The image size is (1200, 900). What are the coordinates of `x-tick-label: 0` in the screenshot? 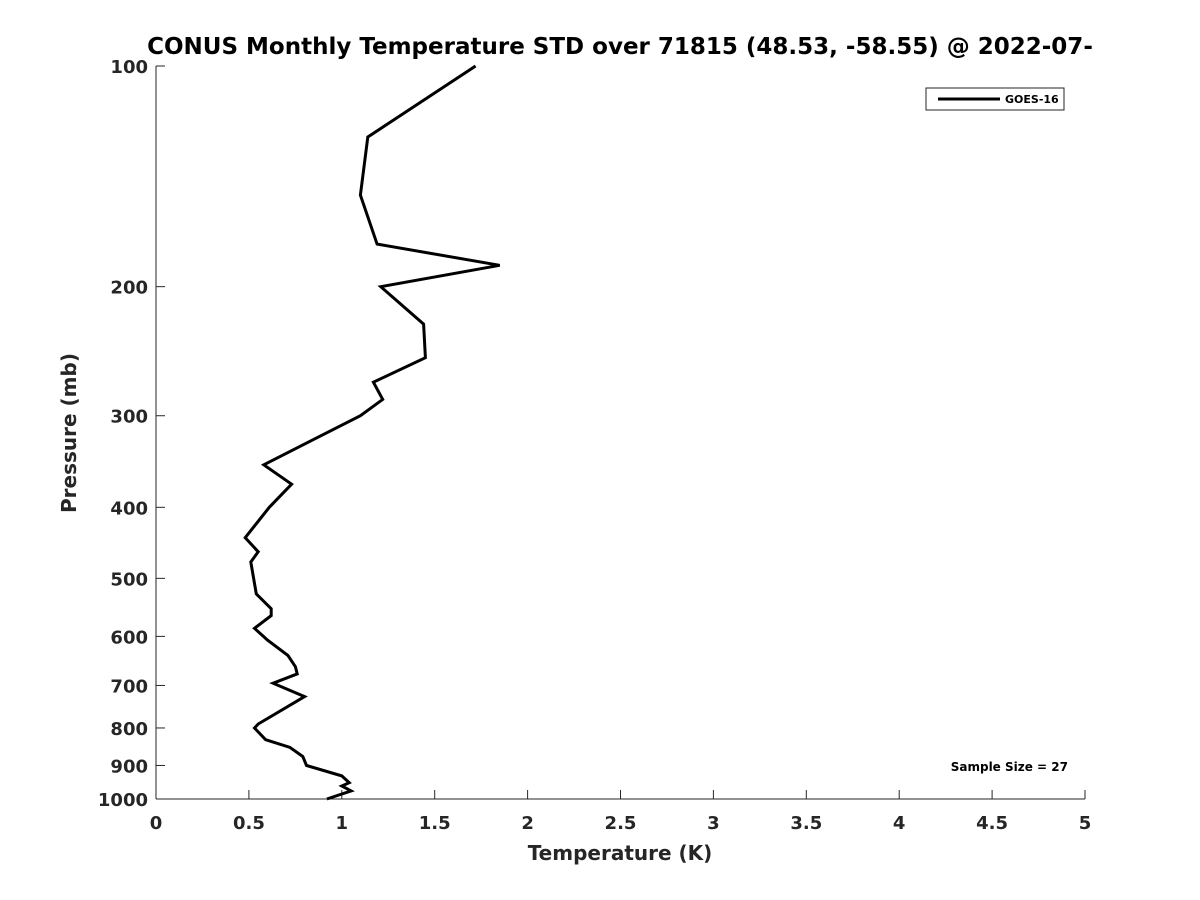 It's located at (156, 823).